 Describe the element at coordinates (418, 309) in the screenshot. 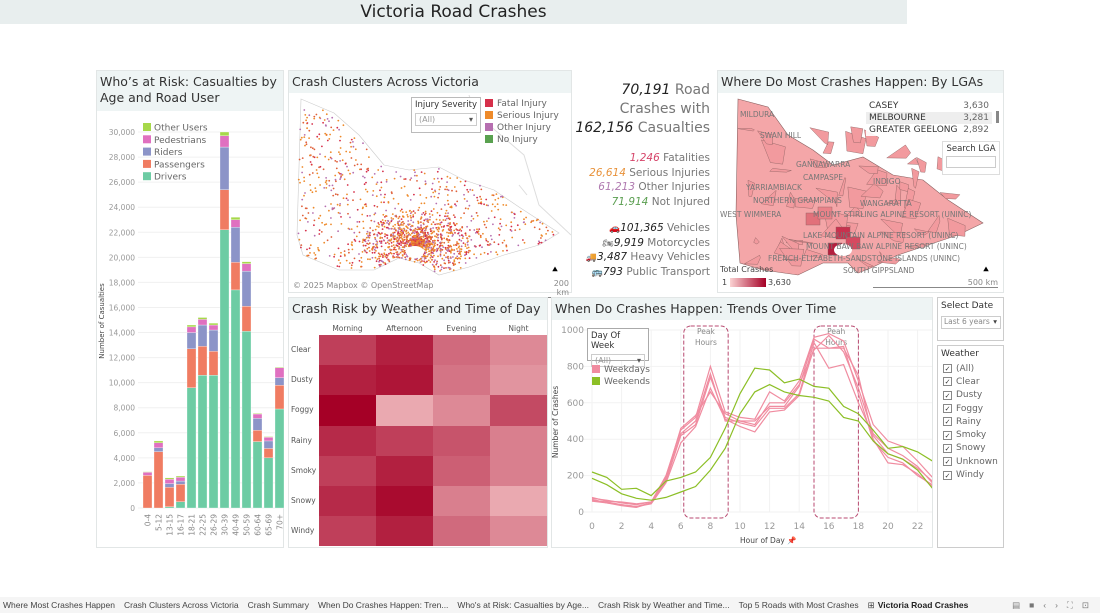

I see `weather-time-title: Crash Risk by Weather and Time of Day` at that location.